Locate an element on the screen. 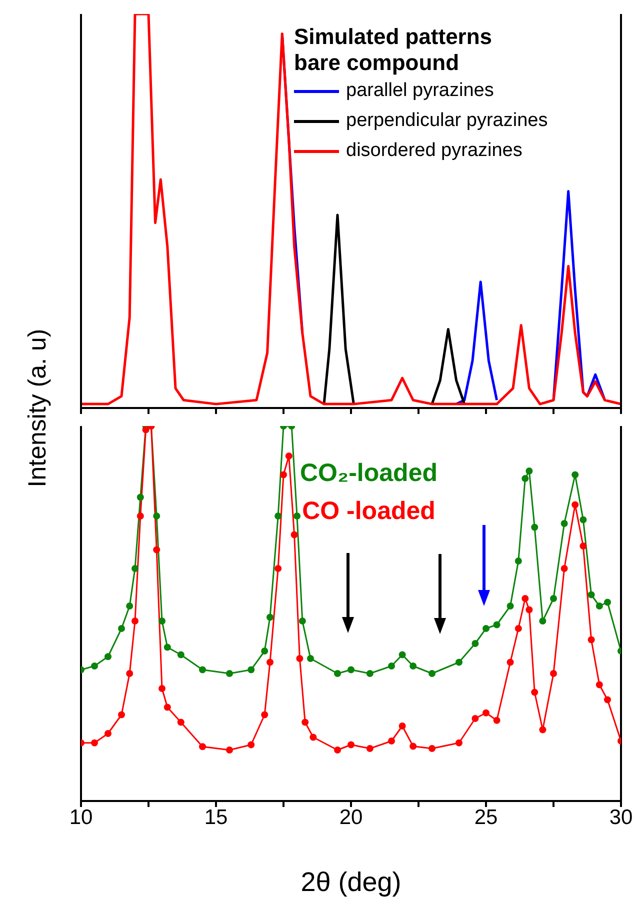 The image size is (639, 899). x-tick-label: 20 is located at coordinates (351, 817).